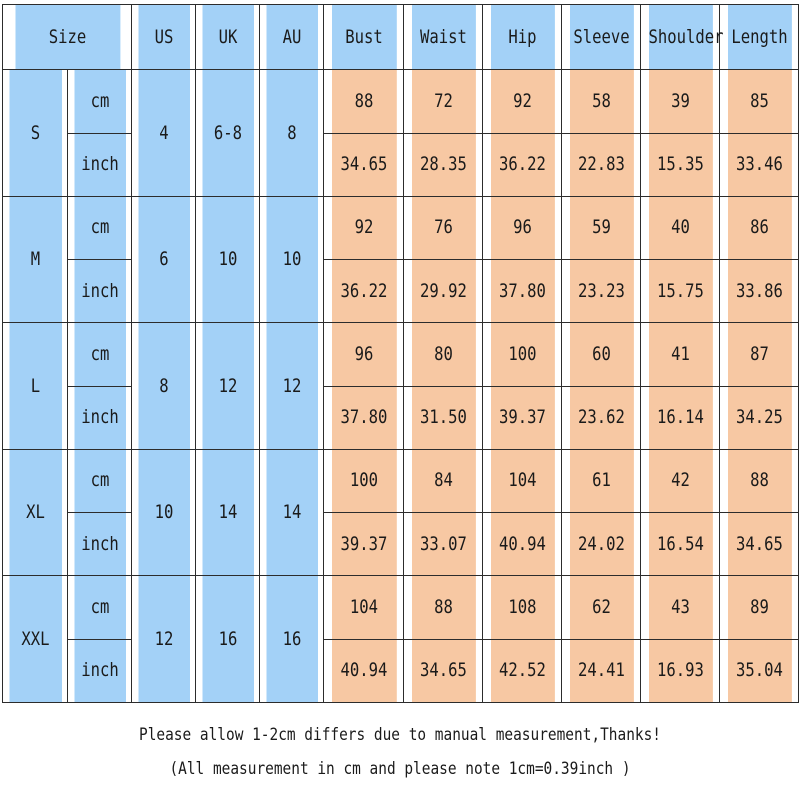 The width and height of the screenshot is (800, 800). I want to click on au-size: 16, so click(291, 639).